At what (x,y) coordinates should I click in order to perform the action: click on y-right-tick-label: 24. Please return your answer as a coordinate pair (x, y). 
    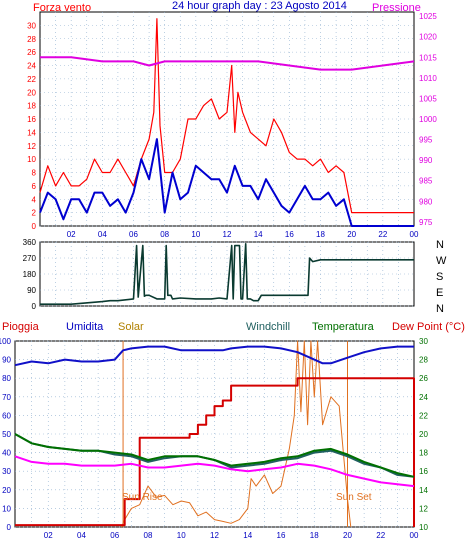
    Looking at the image, I should click on (423, 397).